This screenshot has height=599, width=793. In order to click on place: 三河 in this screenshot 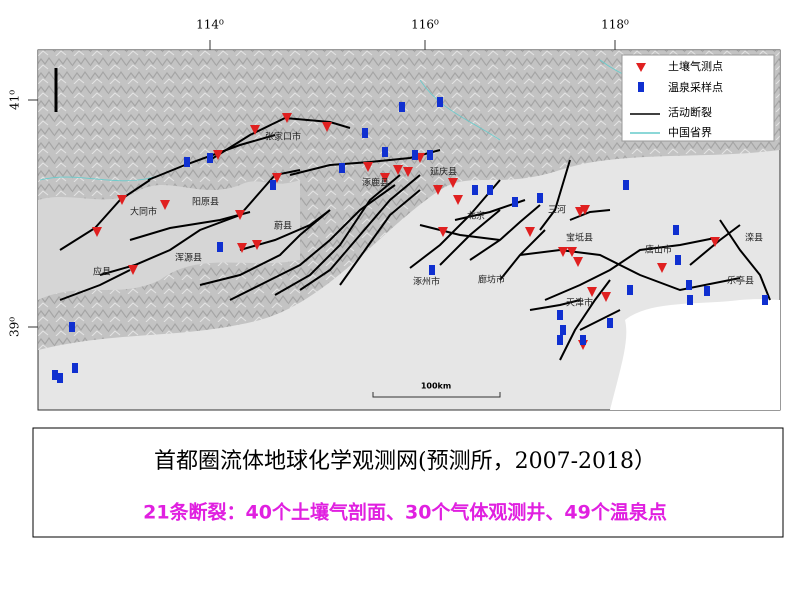, I will do `click(557, 210)`.